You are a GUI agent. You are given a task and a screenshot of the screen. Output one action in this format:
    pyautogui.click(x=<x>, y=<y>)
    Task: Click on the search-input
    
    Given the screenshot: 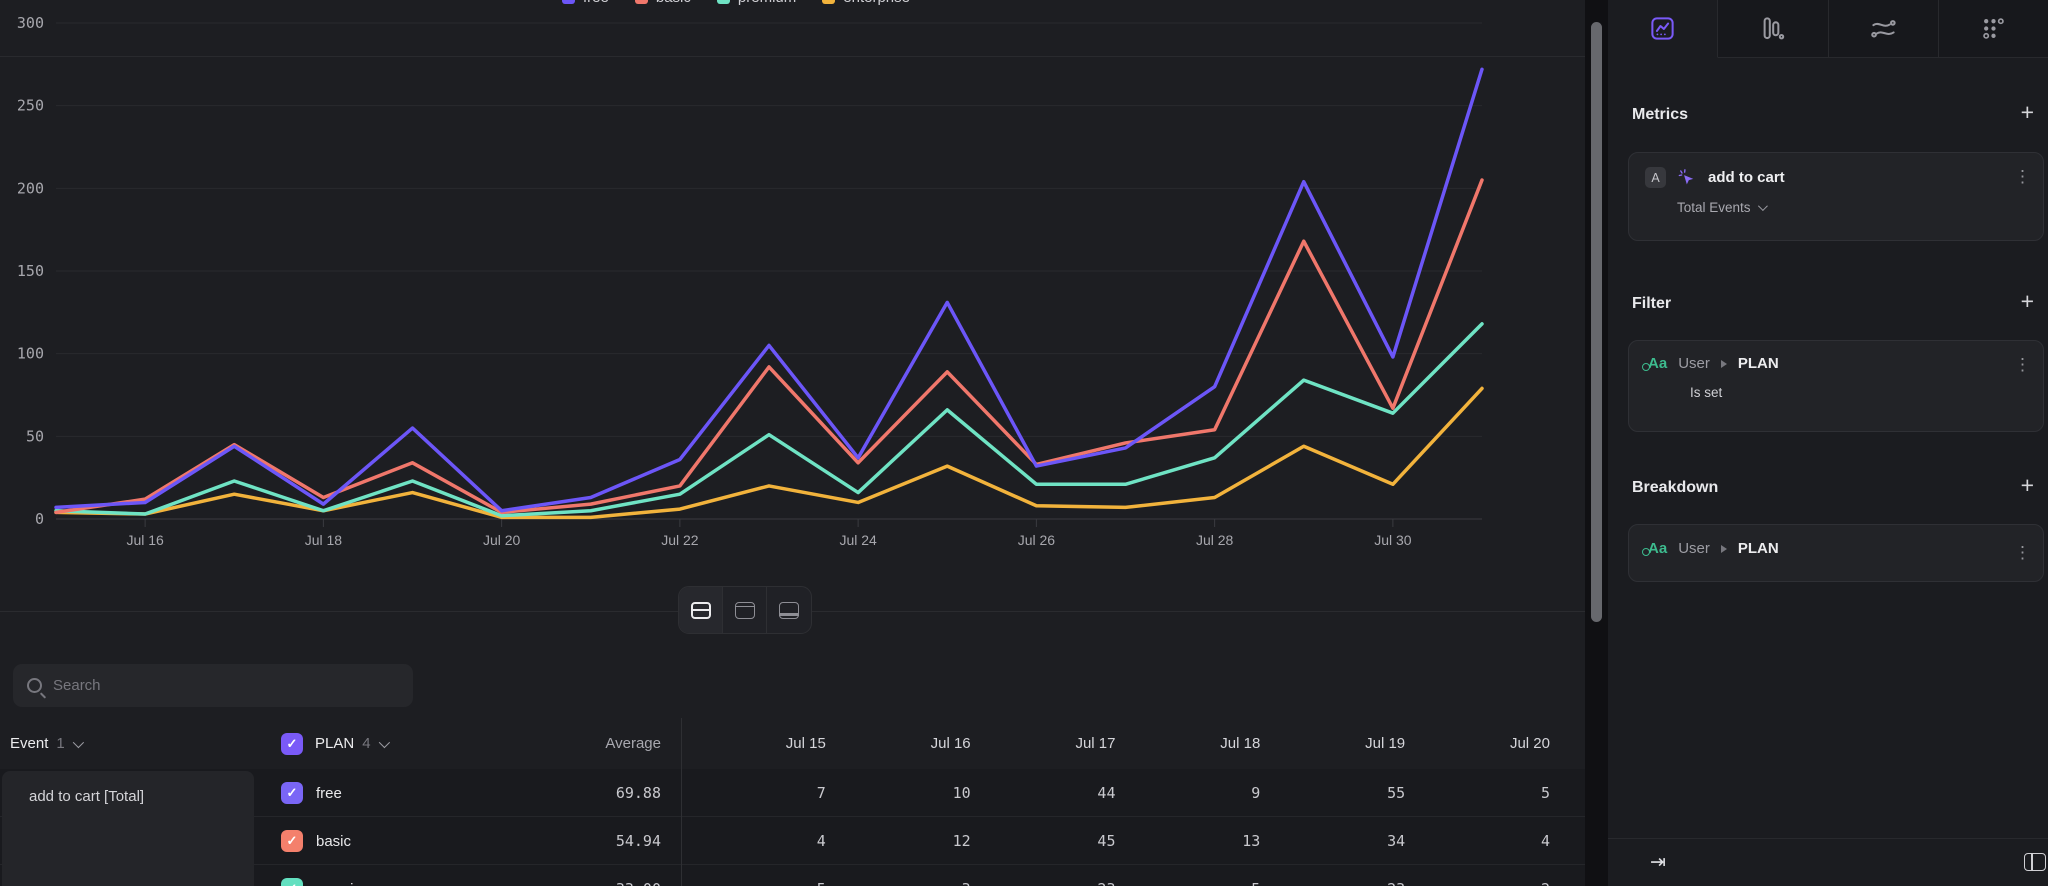 What is the action you would take?
    pyautogui.click(x=213, y=685)
    